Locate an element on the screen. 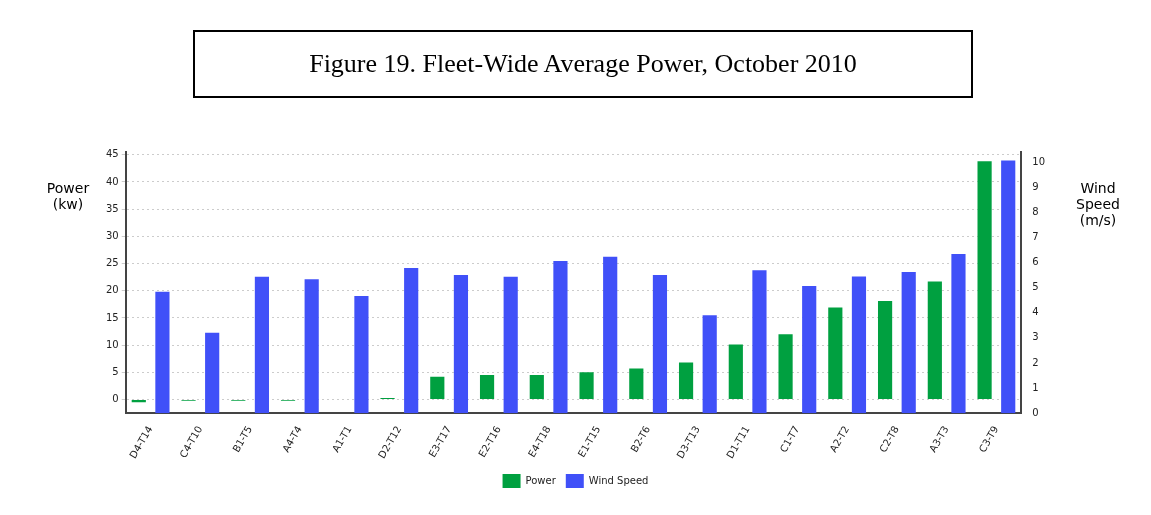 This screenshot has height=515, width=1151. y2-tick-label: 8 is located at coordinates (1035, 211).